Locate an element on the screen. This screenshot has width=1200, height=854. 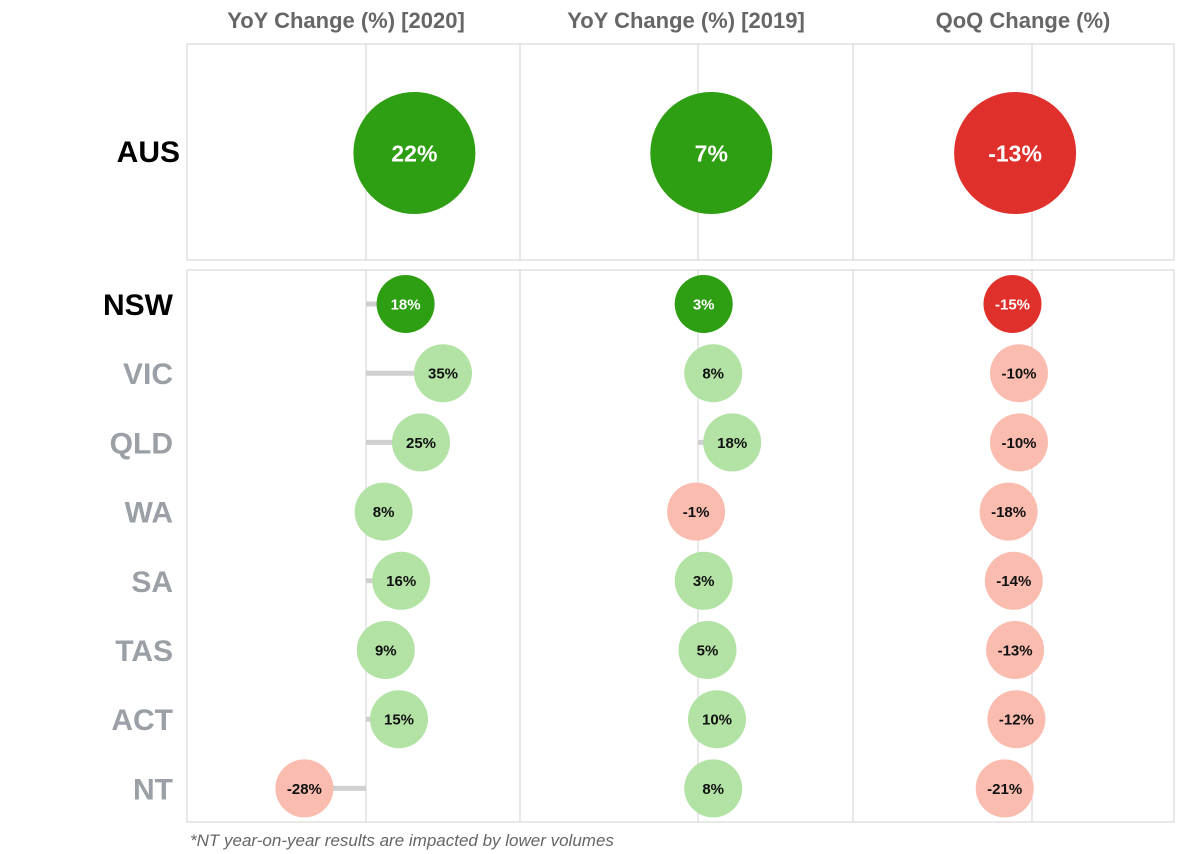
bubble-value-label: -21% is located at coordinates (1004, 789).